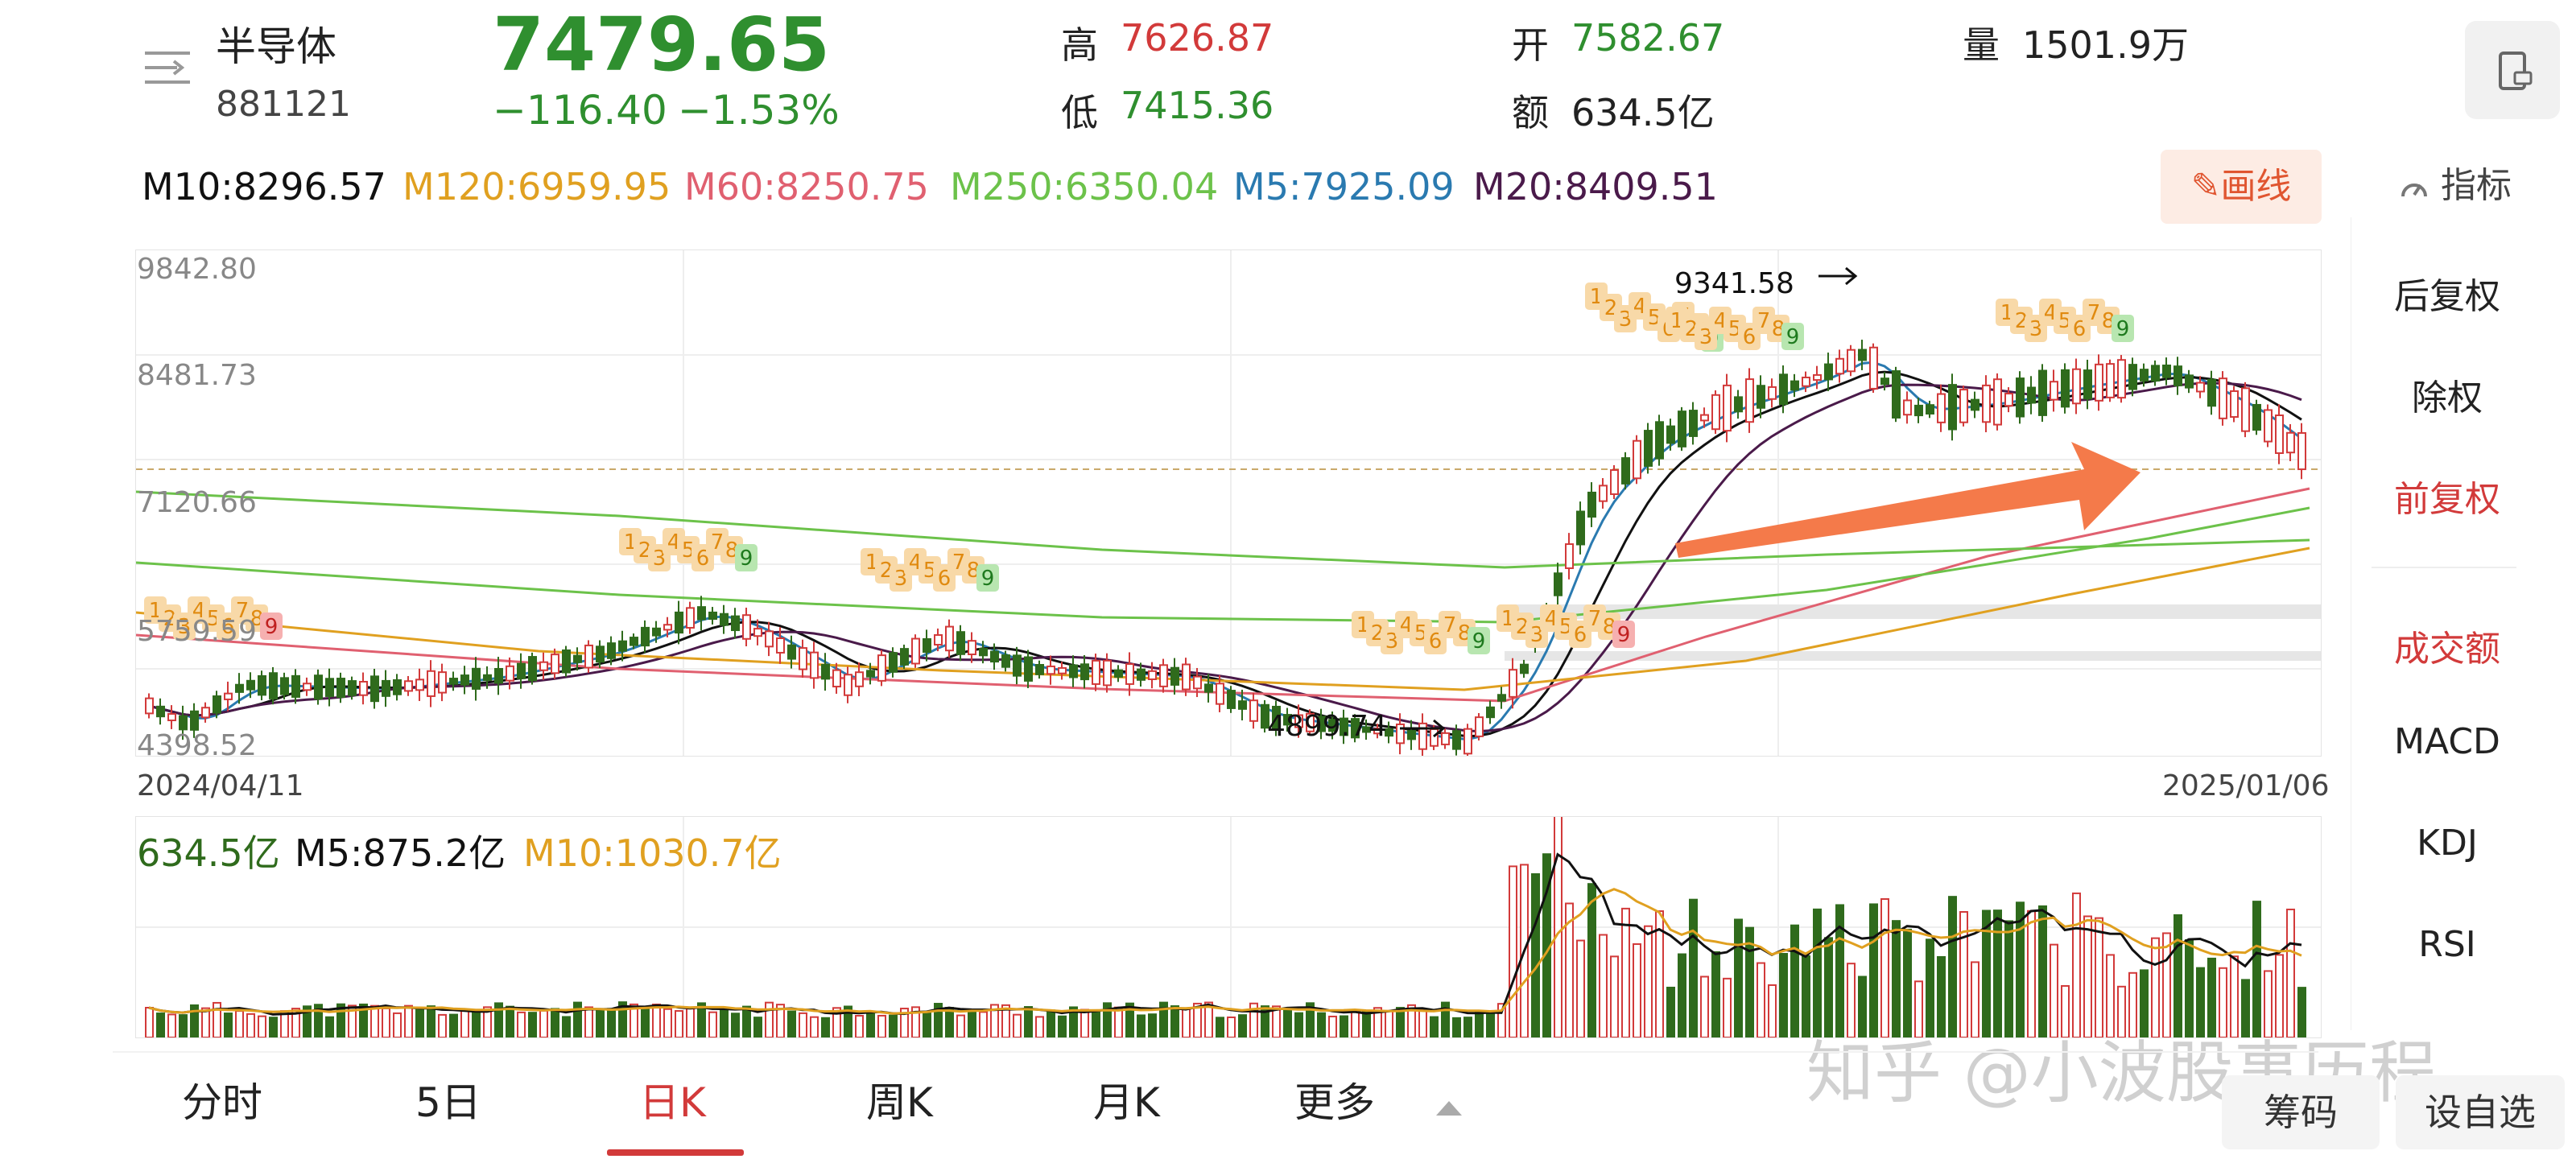  Describe the element at coordinates (1648, 38) in the screenshot. I see `open-value: 7582.67` at that location.